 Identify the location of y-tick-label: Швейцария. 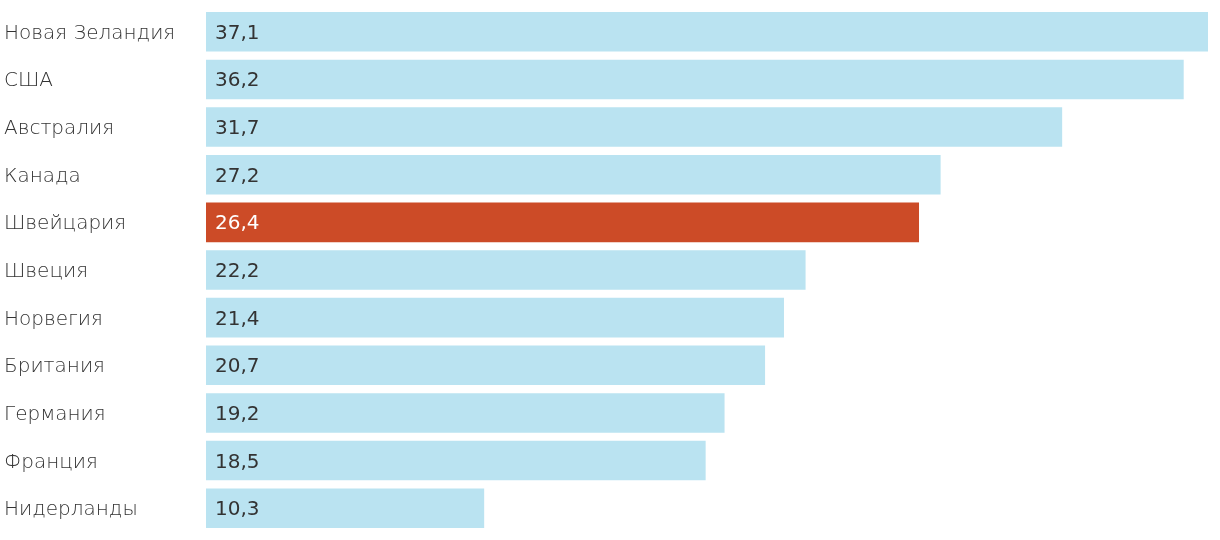
(65, 222).